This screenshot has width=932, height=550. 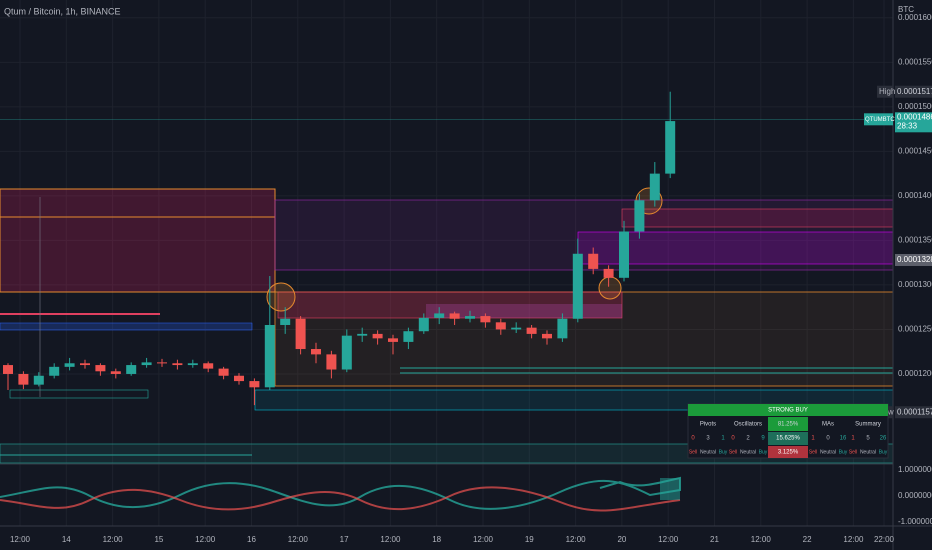 What do you see at coordinates (714, 539) in the screenshot?
I see `x-tick-label: 21` at bounding box center [714, 539].